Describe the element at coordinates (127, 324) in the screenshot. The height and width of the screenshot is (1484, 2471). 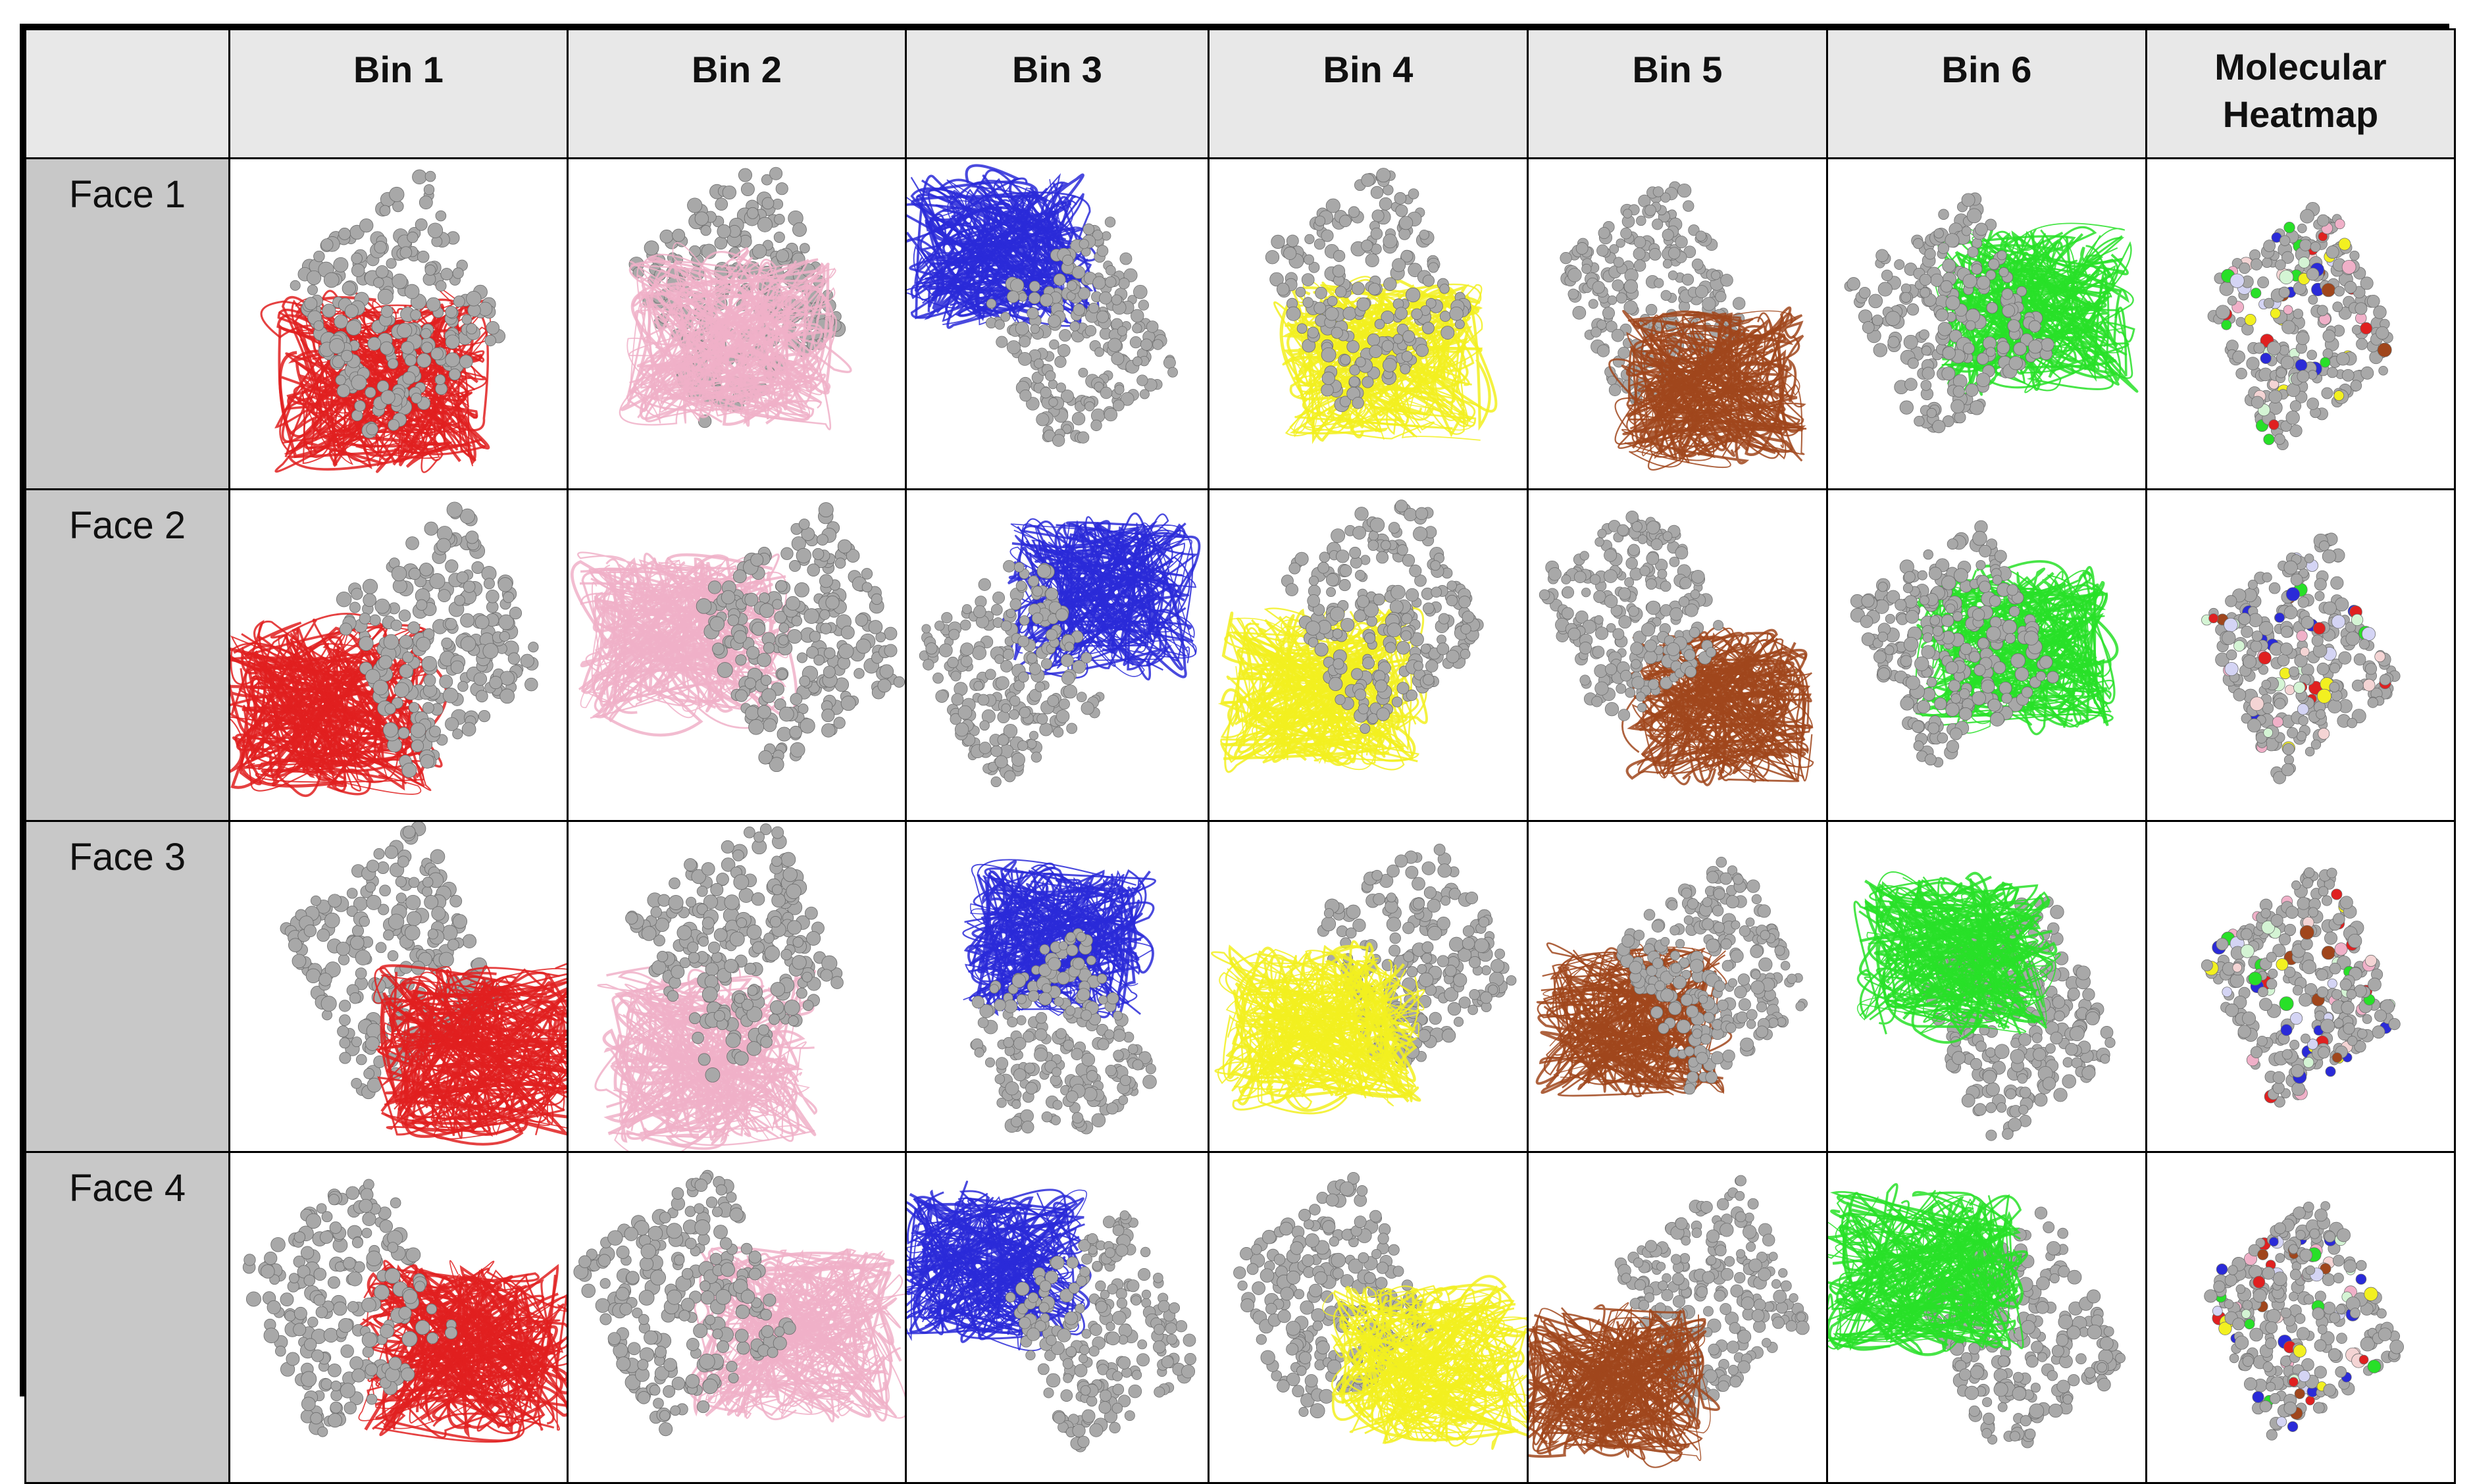
I see `row-header-face-1: Face 1` at that location.